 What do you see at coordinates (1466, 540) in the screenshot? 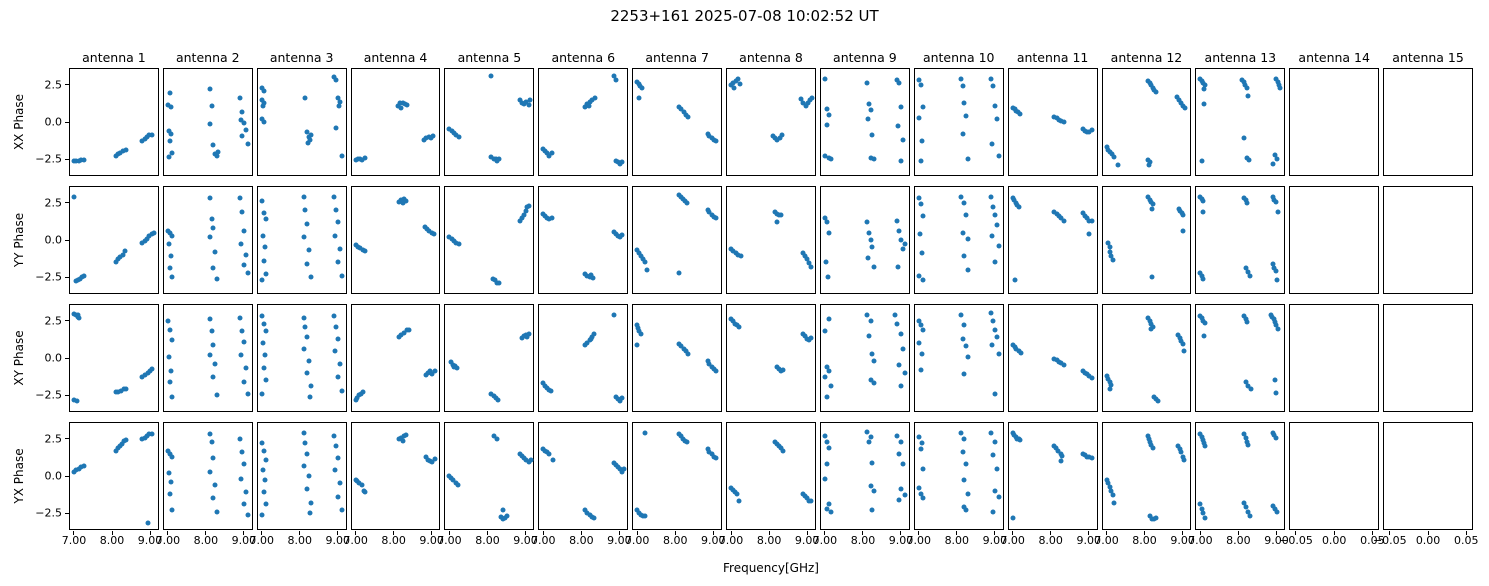
I see `x-tick-label: 0.05` at bounding box center [1466, 540].